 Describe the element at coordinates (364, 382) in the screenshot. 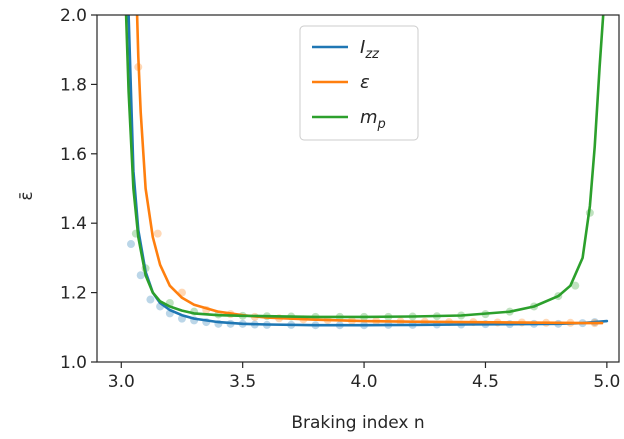

I see `x-tick-label: 4.0` at that location.